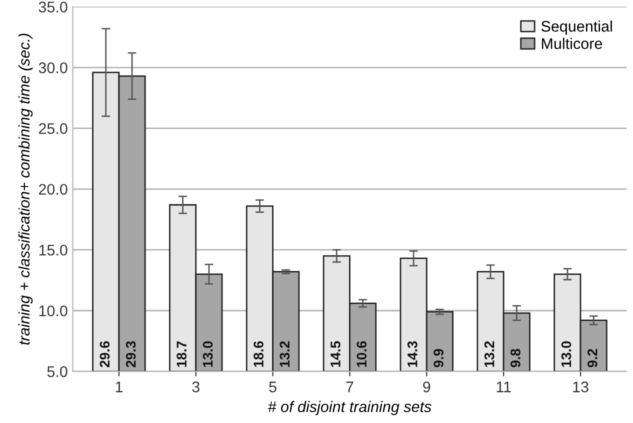 The height and width of the screenshot is (423, 633). What do you see at coordinates (412, 354) in the screenshot?
I see `data-label: 14.3` at bounding box center [412, 354].